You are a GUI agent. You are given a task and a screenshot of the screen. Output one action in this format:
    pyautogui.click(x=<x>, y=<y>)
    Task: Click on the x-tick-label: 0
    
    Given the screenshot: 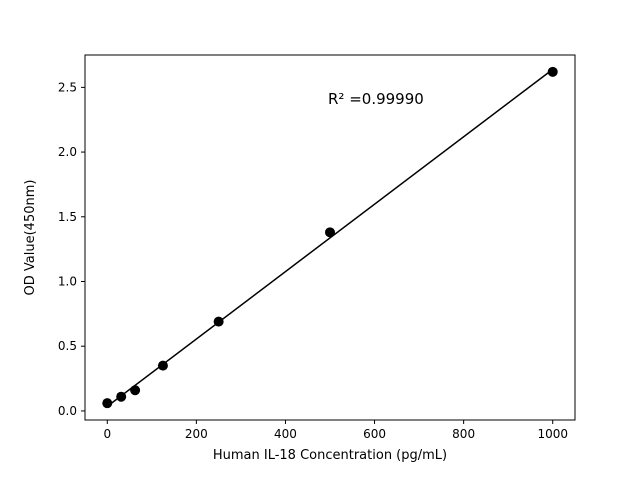 What is the action you would take?
    pyautogui.click(x=107, y=434)
    